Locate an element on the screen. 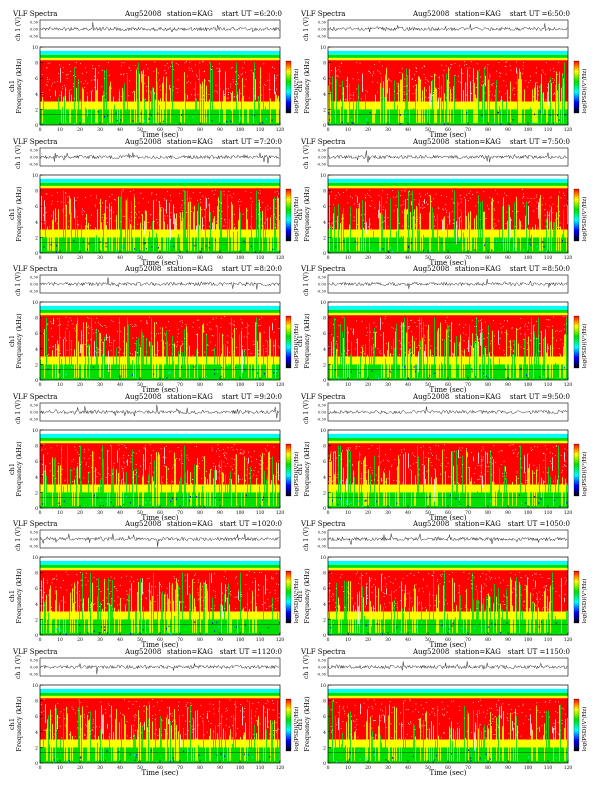 Image resolution: width=612 pixels, height=792 pixels. channel-tag: ch1 is located at coordinates (12, 596).